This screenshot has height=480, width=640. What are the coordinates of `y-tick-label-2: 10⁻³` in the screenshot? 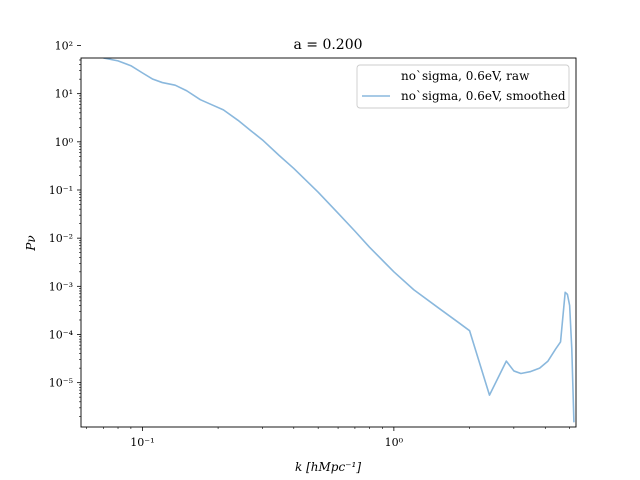 It's located at (61, 286).